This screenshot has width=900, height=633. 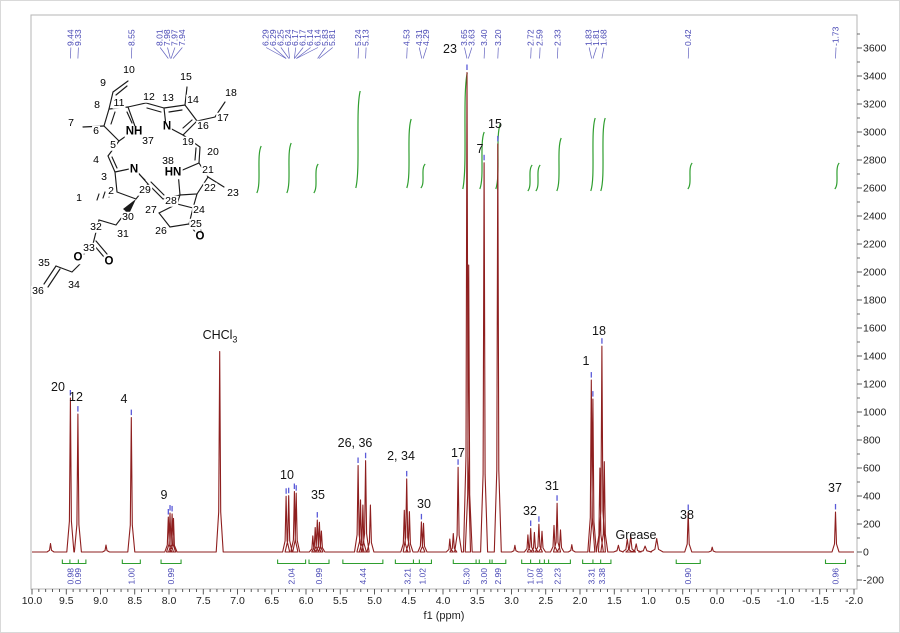 I want to click on atom-number-label: 16, so click(x=203, y=125).